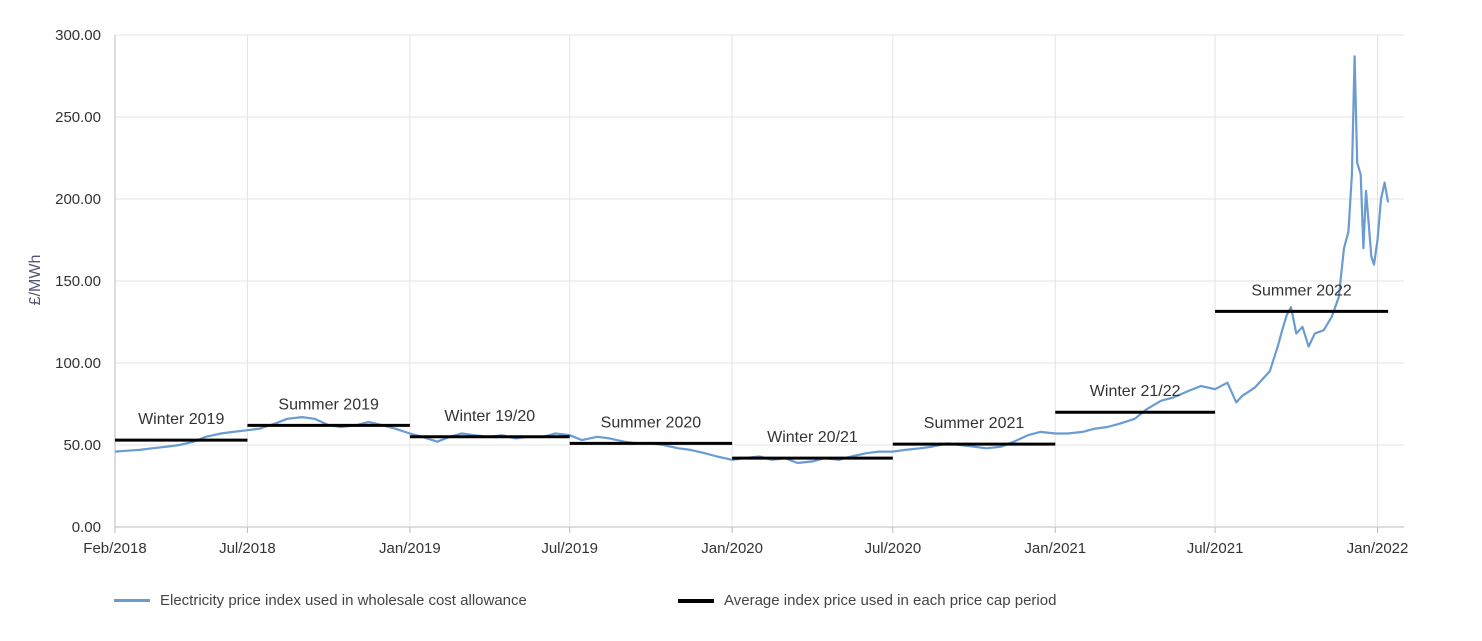  What do you see at coordinates (1378, 548) in the screenshot?
I see `x-tick-label: Jan/2022` at bounding box center [1378, 548].